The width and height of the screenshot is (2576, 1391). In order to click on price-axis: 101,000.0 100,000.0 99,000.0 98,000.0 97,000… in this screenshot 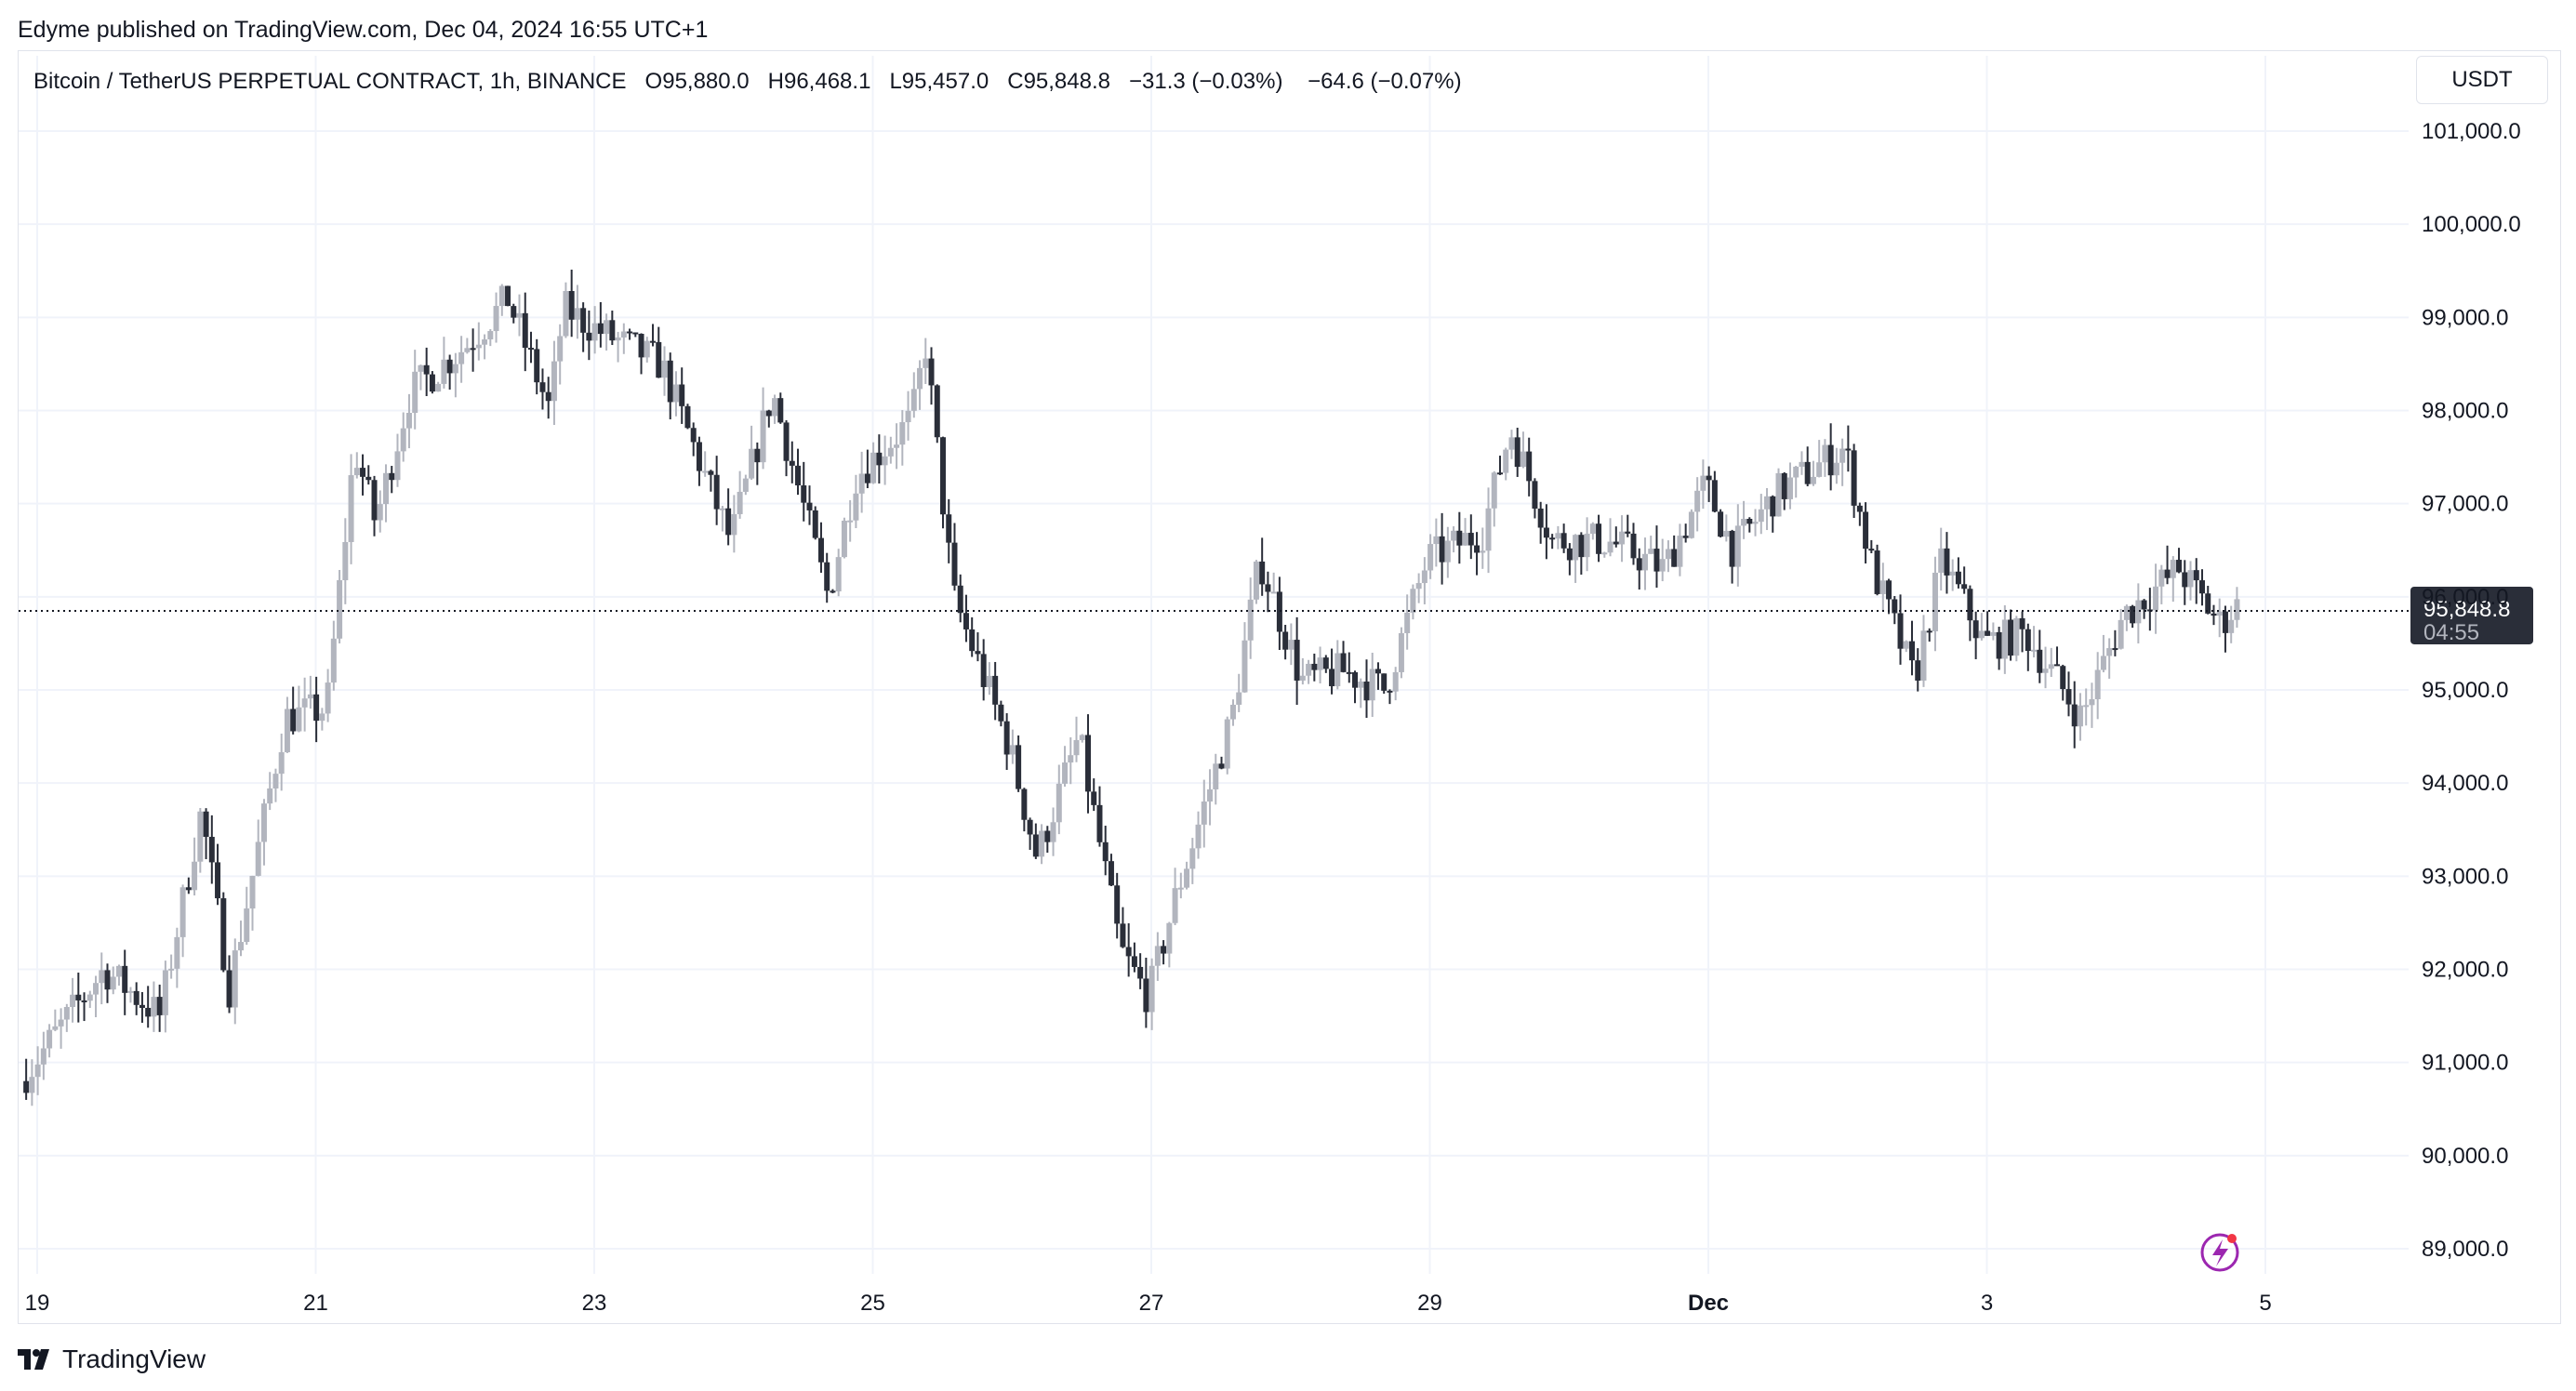, I will do `click(2471, 690)`.